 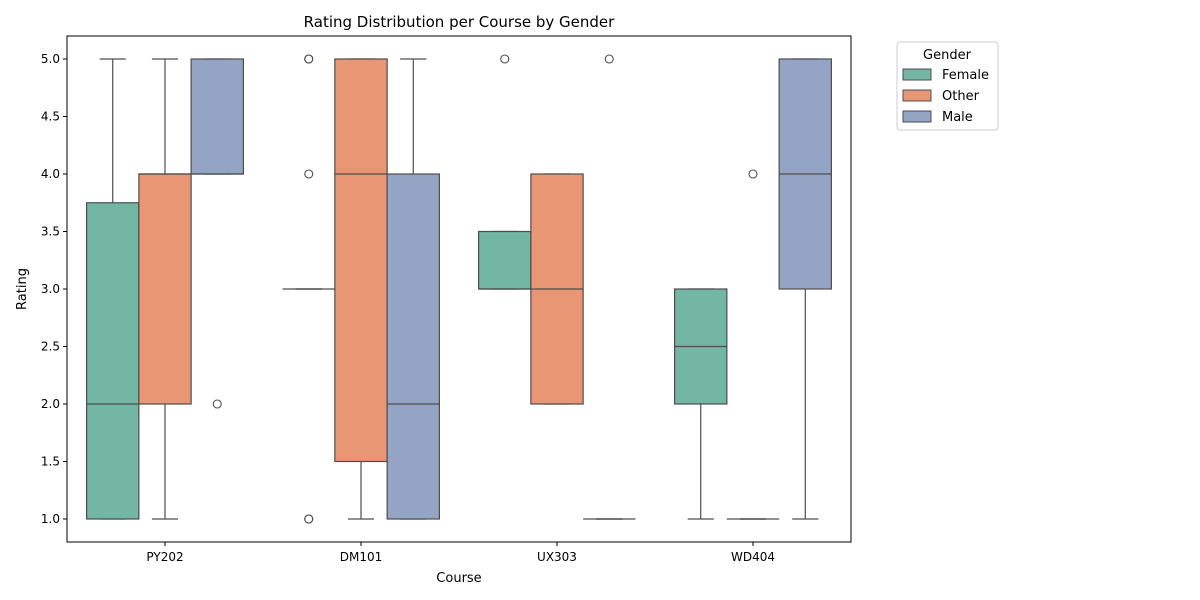 What do you see at coordinates (557, 289) in the screenshot?
I see `box-other-ux303` at bounding box center [557, 289].